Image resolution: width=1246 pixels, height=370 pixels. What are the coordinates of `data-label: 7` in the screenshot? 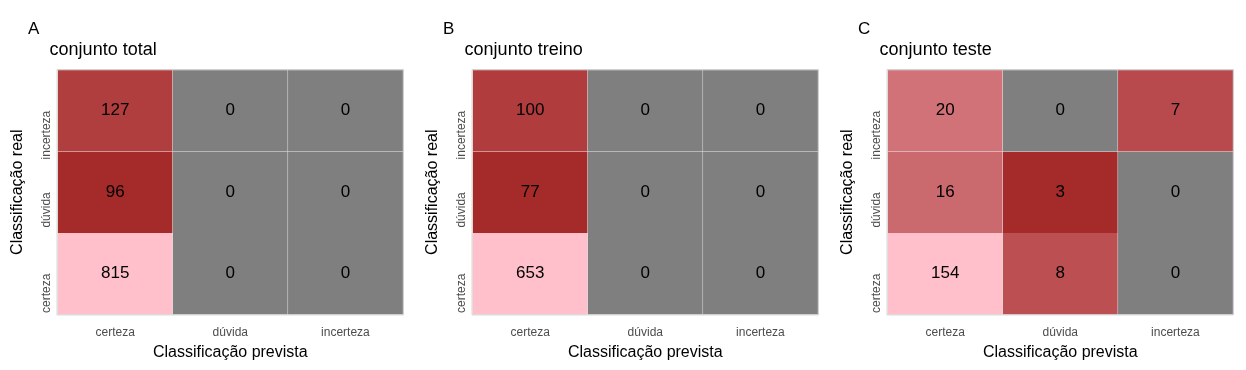 It's located at (1175, 110).